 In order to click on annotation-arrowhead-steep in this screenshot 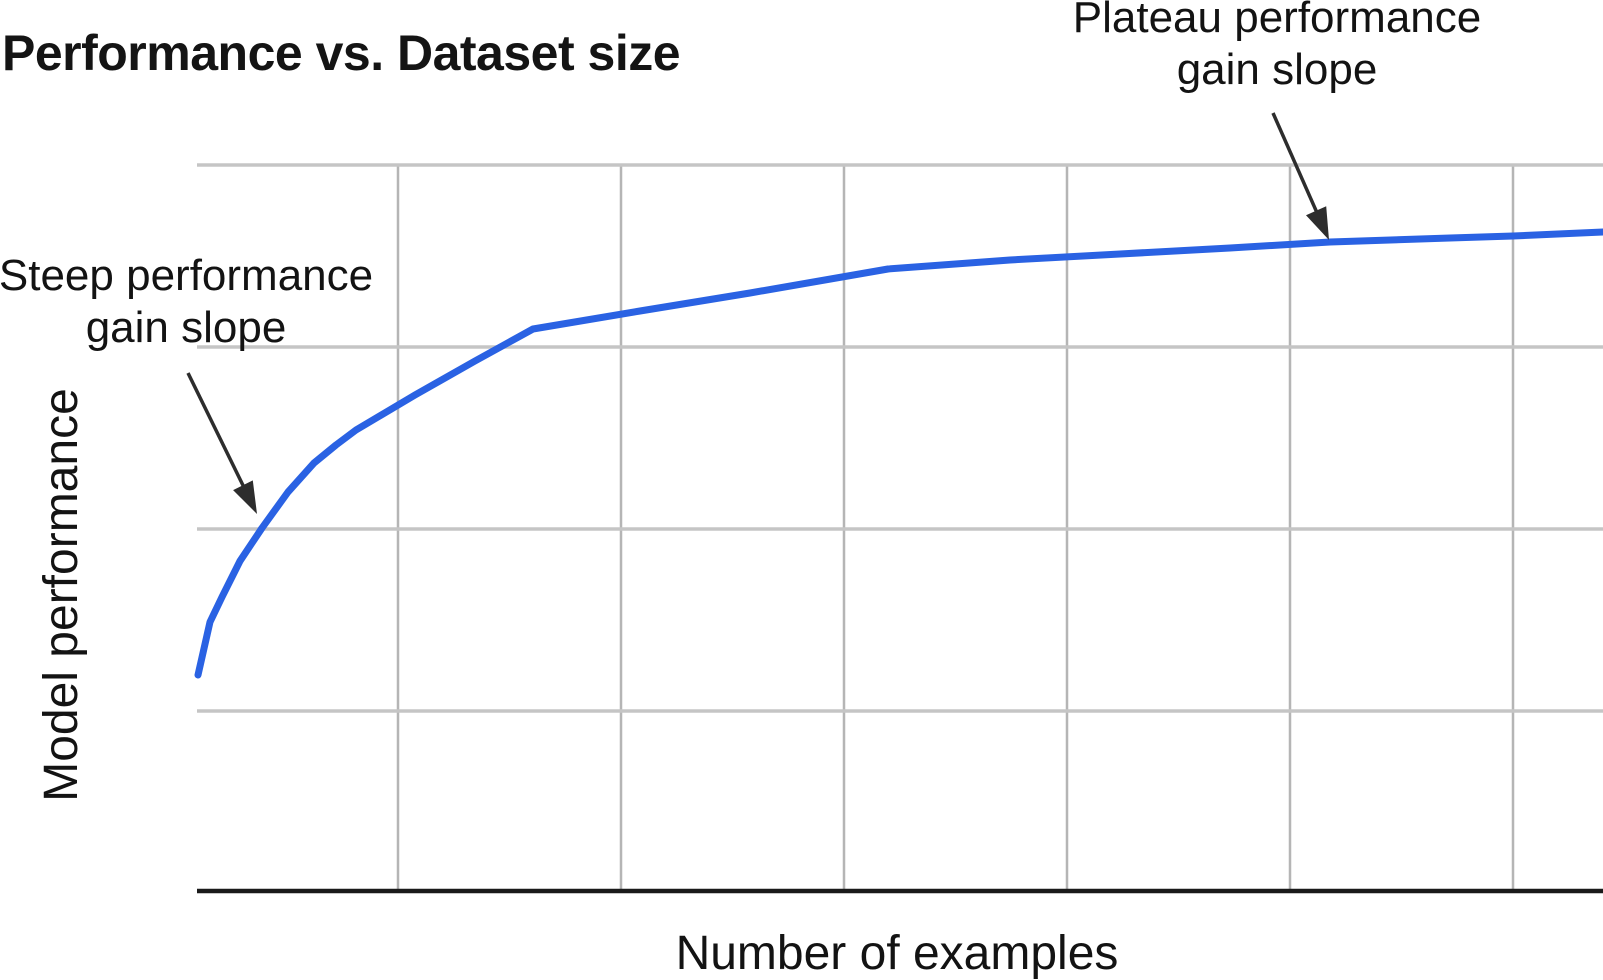, I will do `click(245, 497)`.